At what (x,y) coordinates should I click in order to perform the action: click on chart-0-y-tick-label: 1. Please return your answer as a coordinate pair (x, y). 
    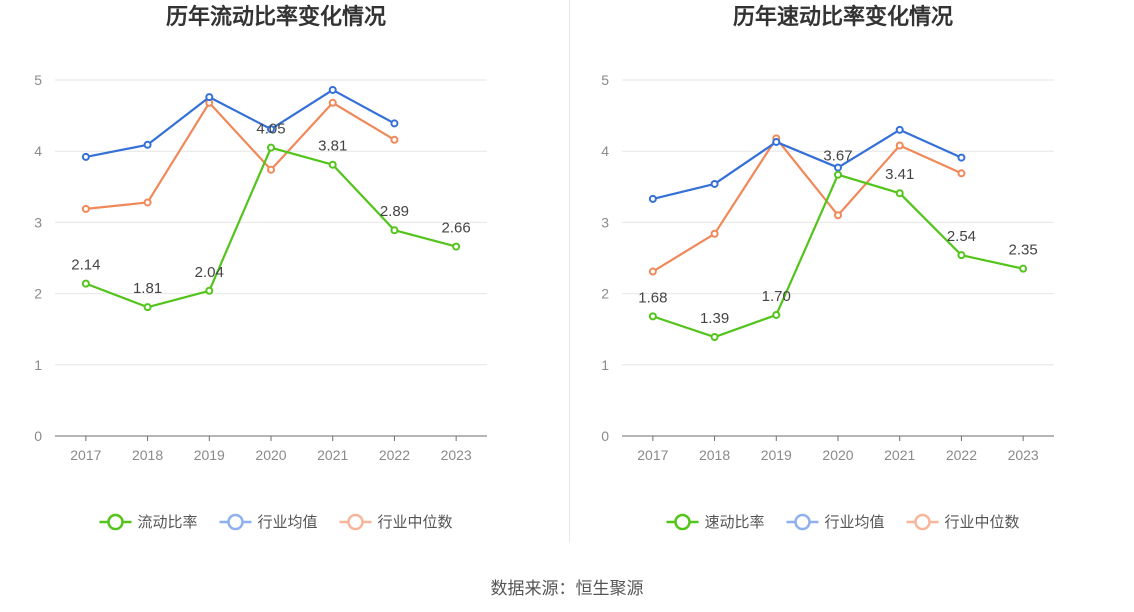
    Looking at the image, I should click on (38, 365).